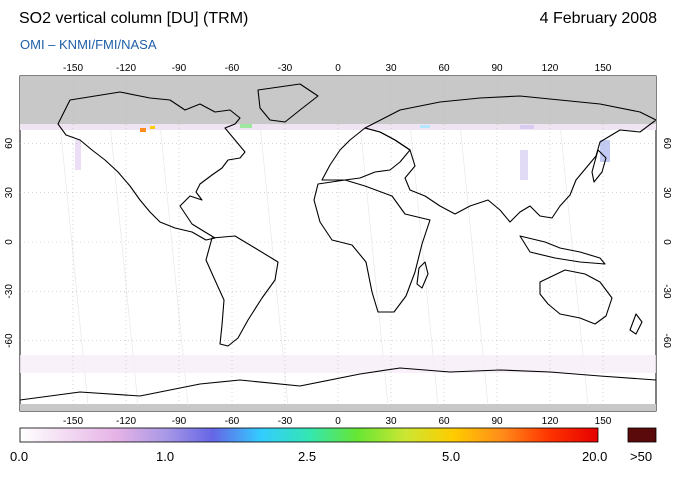 This screenshot has height=480, width=676. Describe the element at coordinates (338, 407) in the screenshot. I see `no-data-region-south` at that location.